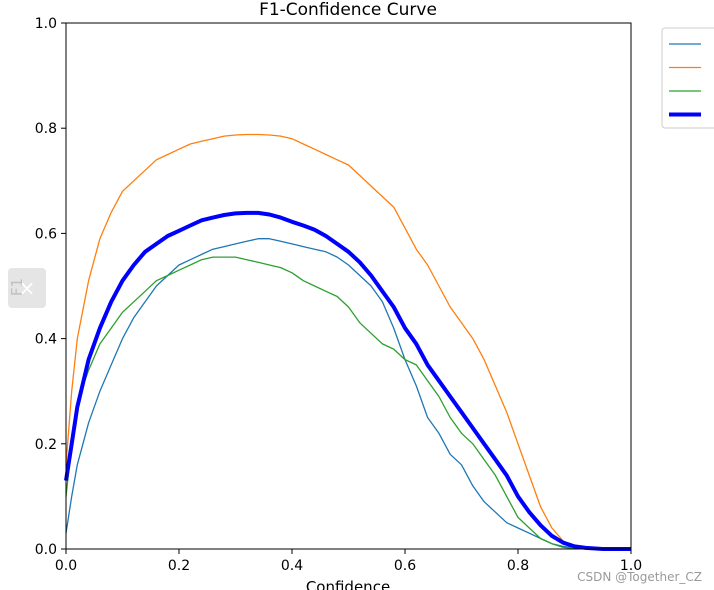  I want to click on x-axis-ticks: 0.0 0.2 0.4 0.6 0.8 1.0, so click(348, 561).